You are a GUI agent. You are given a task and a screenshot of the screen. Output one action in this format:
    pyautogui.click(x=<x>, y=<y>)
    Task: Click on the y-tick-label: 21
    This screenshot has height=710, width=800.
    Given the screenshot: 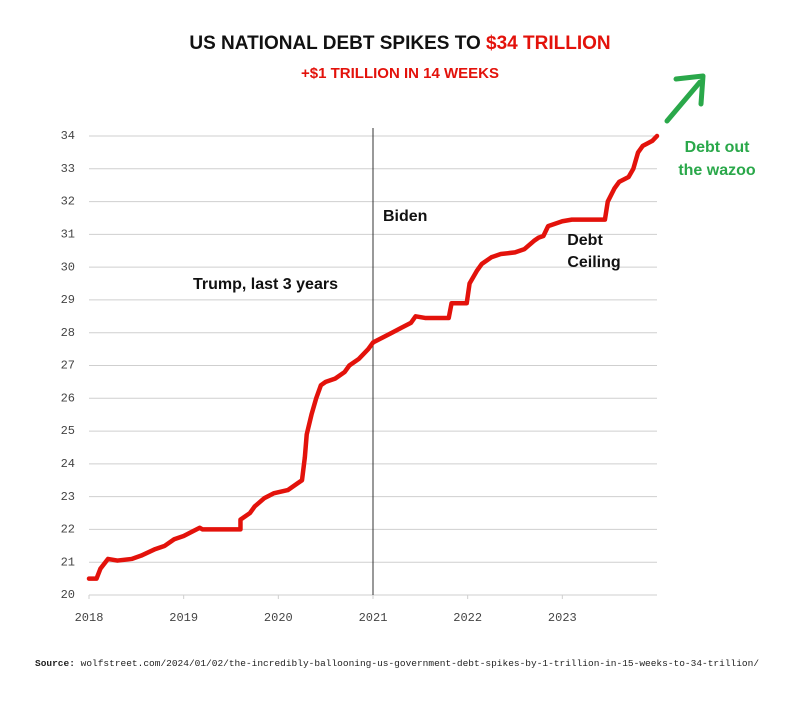 What is the action you would take?
    pyautogui.click(x=68, y=562)
    